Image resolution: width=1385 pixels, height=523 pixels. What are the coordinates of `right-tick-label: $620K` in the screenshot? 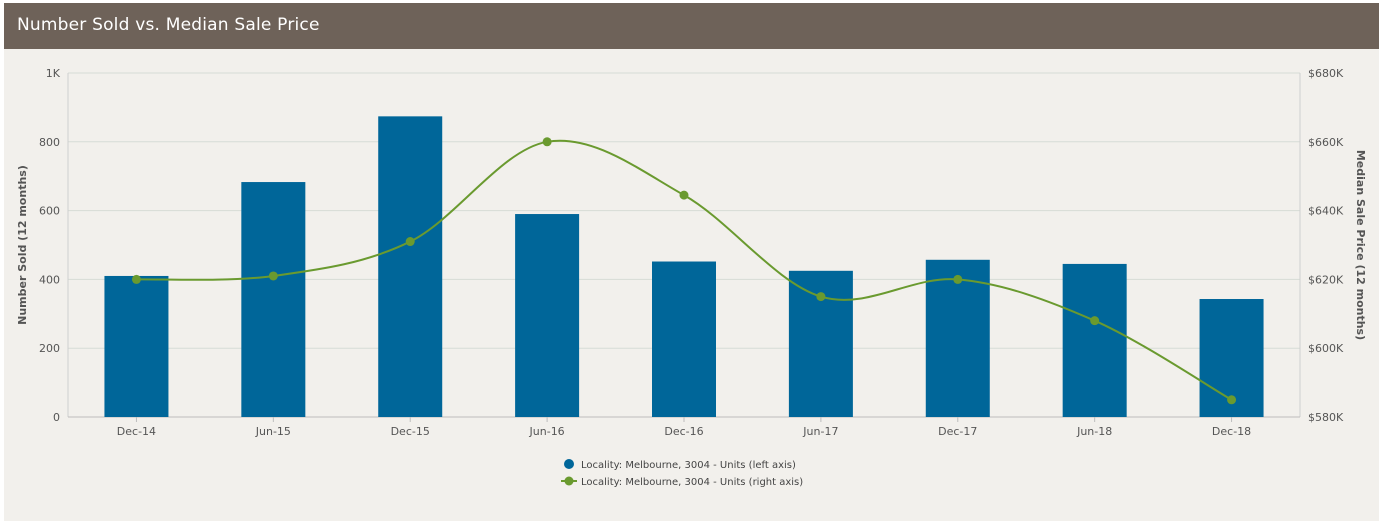 It's located at (1326, 279).